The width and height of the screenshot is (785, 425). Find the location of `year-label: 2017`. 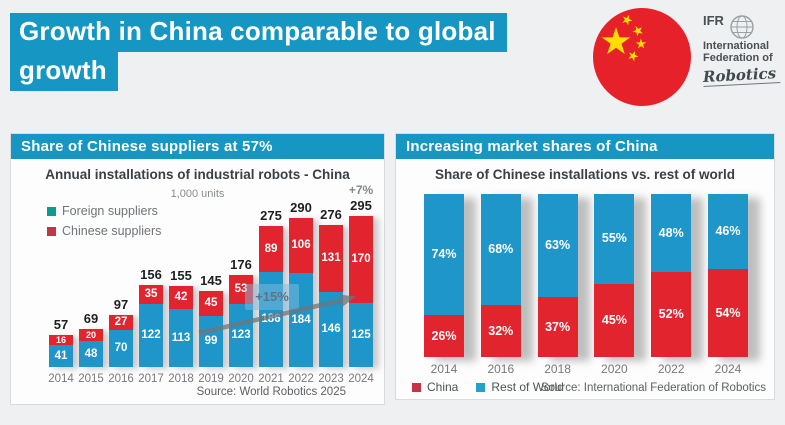

year-label: 2017 is located at coordinates (151, 379).